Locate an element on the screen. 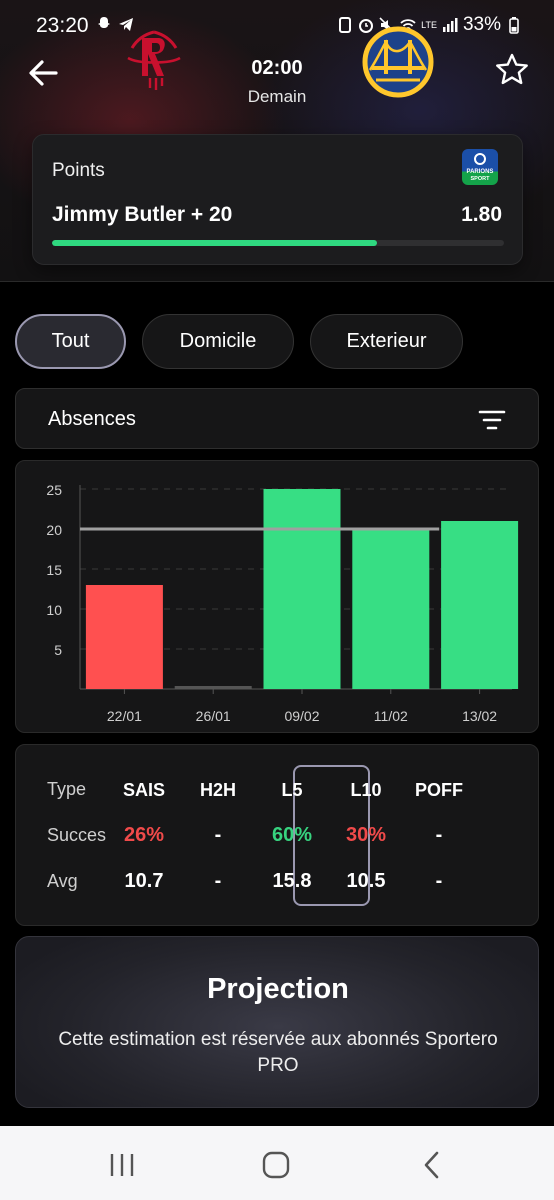 The image size is (554, 1200). recent-apps-icon is located at coordinates (122, 1165).